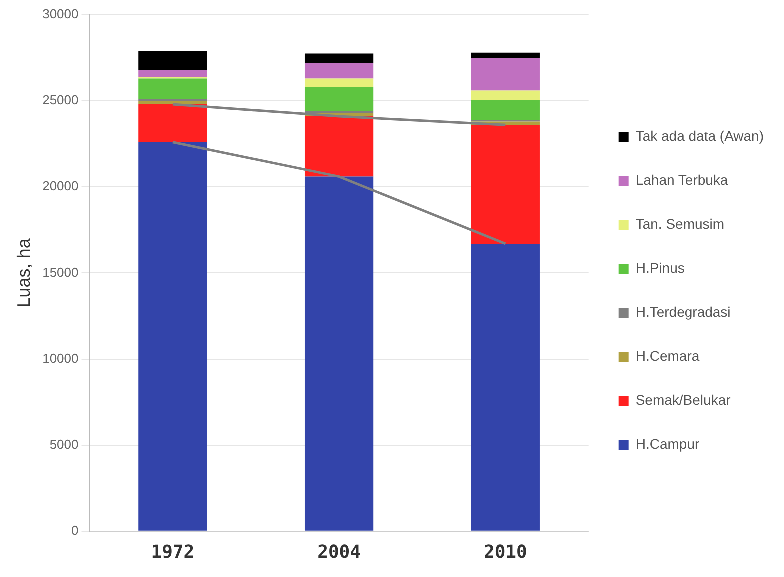 The height and width of the screenshot is (577, 784). Describe the element at coordinates (24, 273) in the screenshot. I see `y-axis-title: Luas, ha` at that location.